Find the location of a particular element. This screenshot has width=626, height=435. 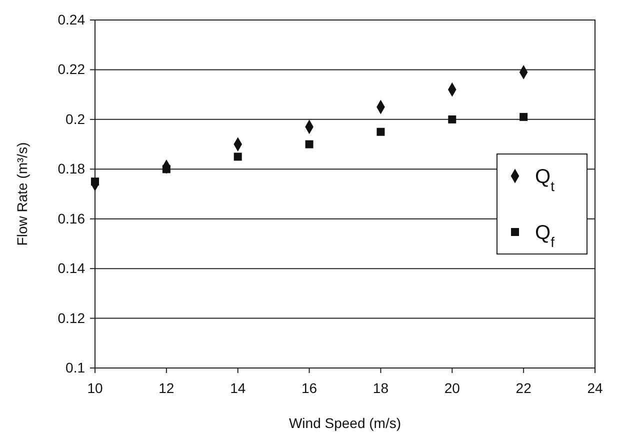

x-axis-title: Wind Speed (m/s) is located at coordinates (345, 423).